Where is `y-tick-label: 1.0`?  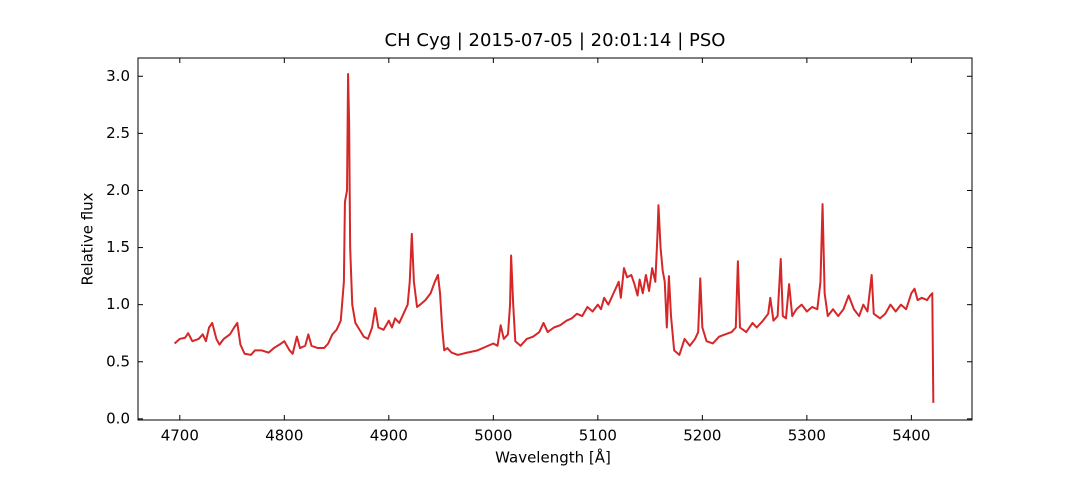
y-tick-label: 1.0 is located at coordinates (118, 304).